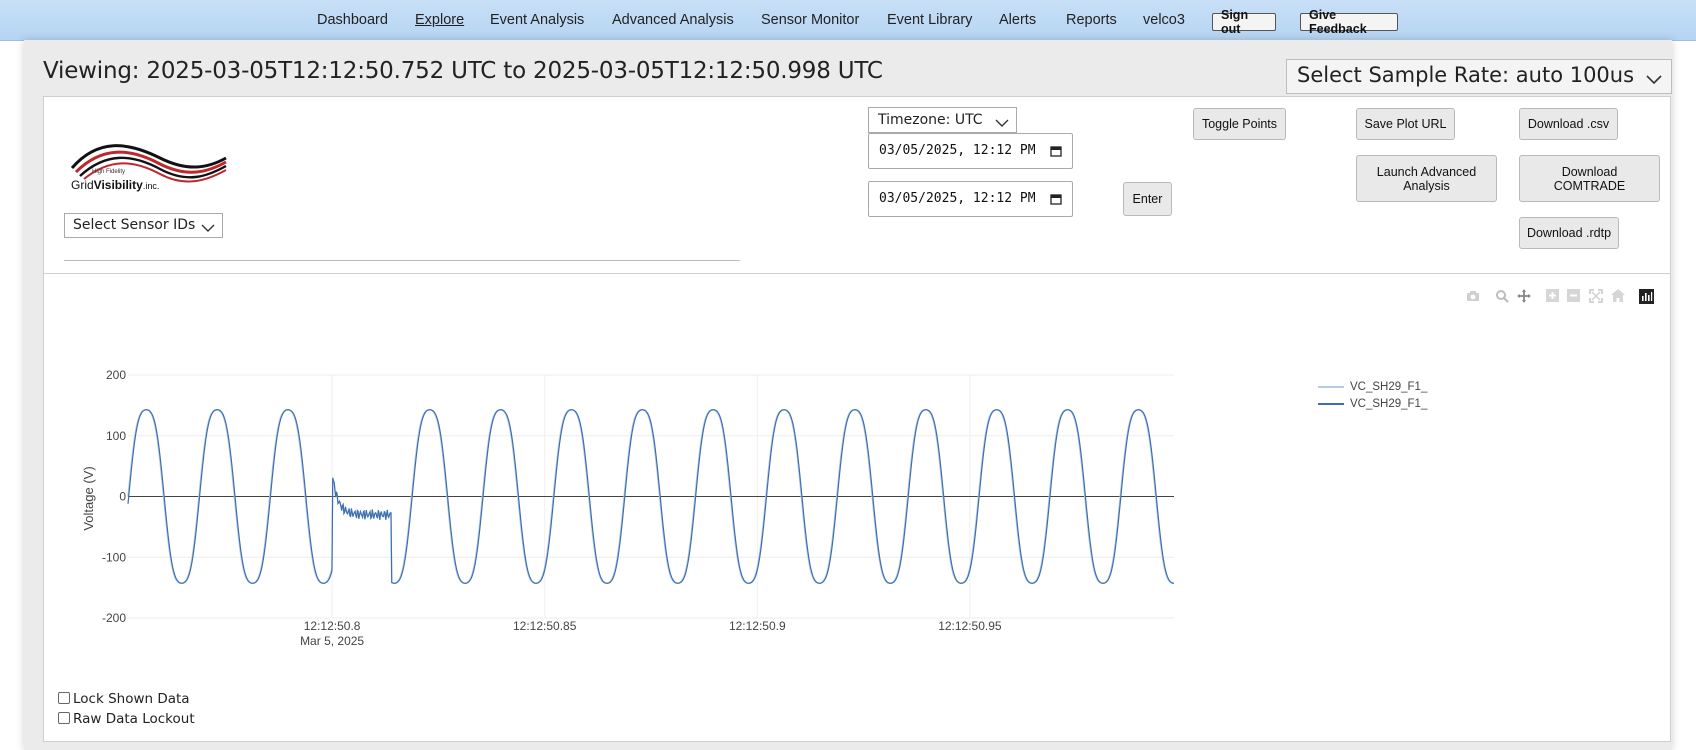 The image size is (1696, 750). What do you see at coordinates (109, 172) in the screenshot?
I see `logo-tagline: High Fidelity` at bounding box center [109, 172].